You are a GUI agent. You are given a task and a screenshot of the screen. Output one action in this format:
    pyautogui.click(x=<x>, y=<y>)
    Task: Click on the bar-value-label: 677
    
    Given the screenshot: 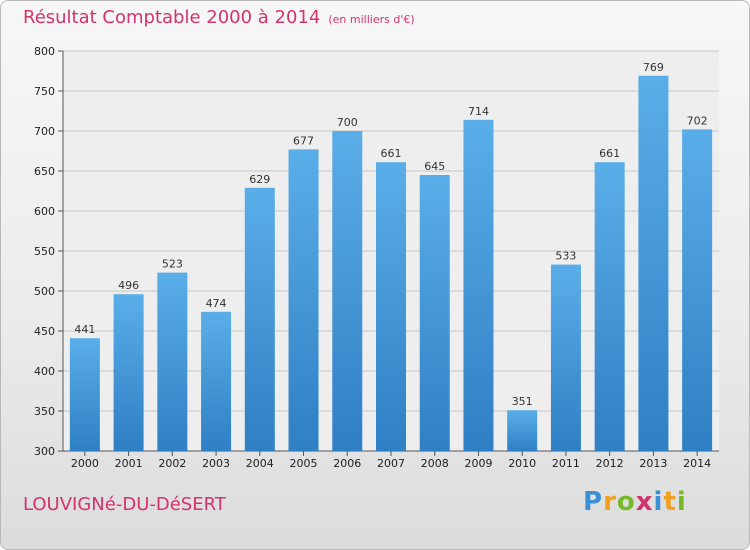 What is the action you would take?
    pyautogui.click(x=303, y=140)
    